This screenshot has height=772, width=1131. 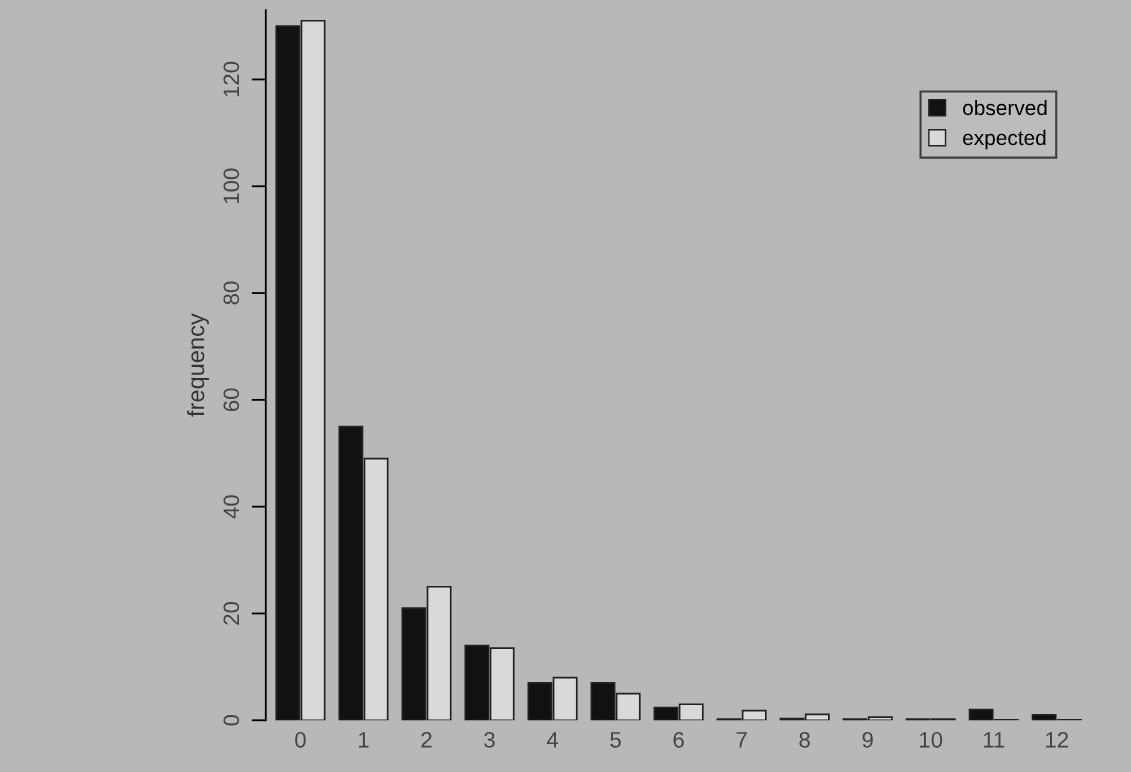 What do you see at coordinates (489, 739) in the screenshot?
I see `x-tick-label: 3` at bounding box center [489, 739].